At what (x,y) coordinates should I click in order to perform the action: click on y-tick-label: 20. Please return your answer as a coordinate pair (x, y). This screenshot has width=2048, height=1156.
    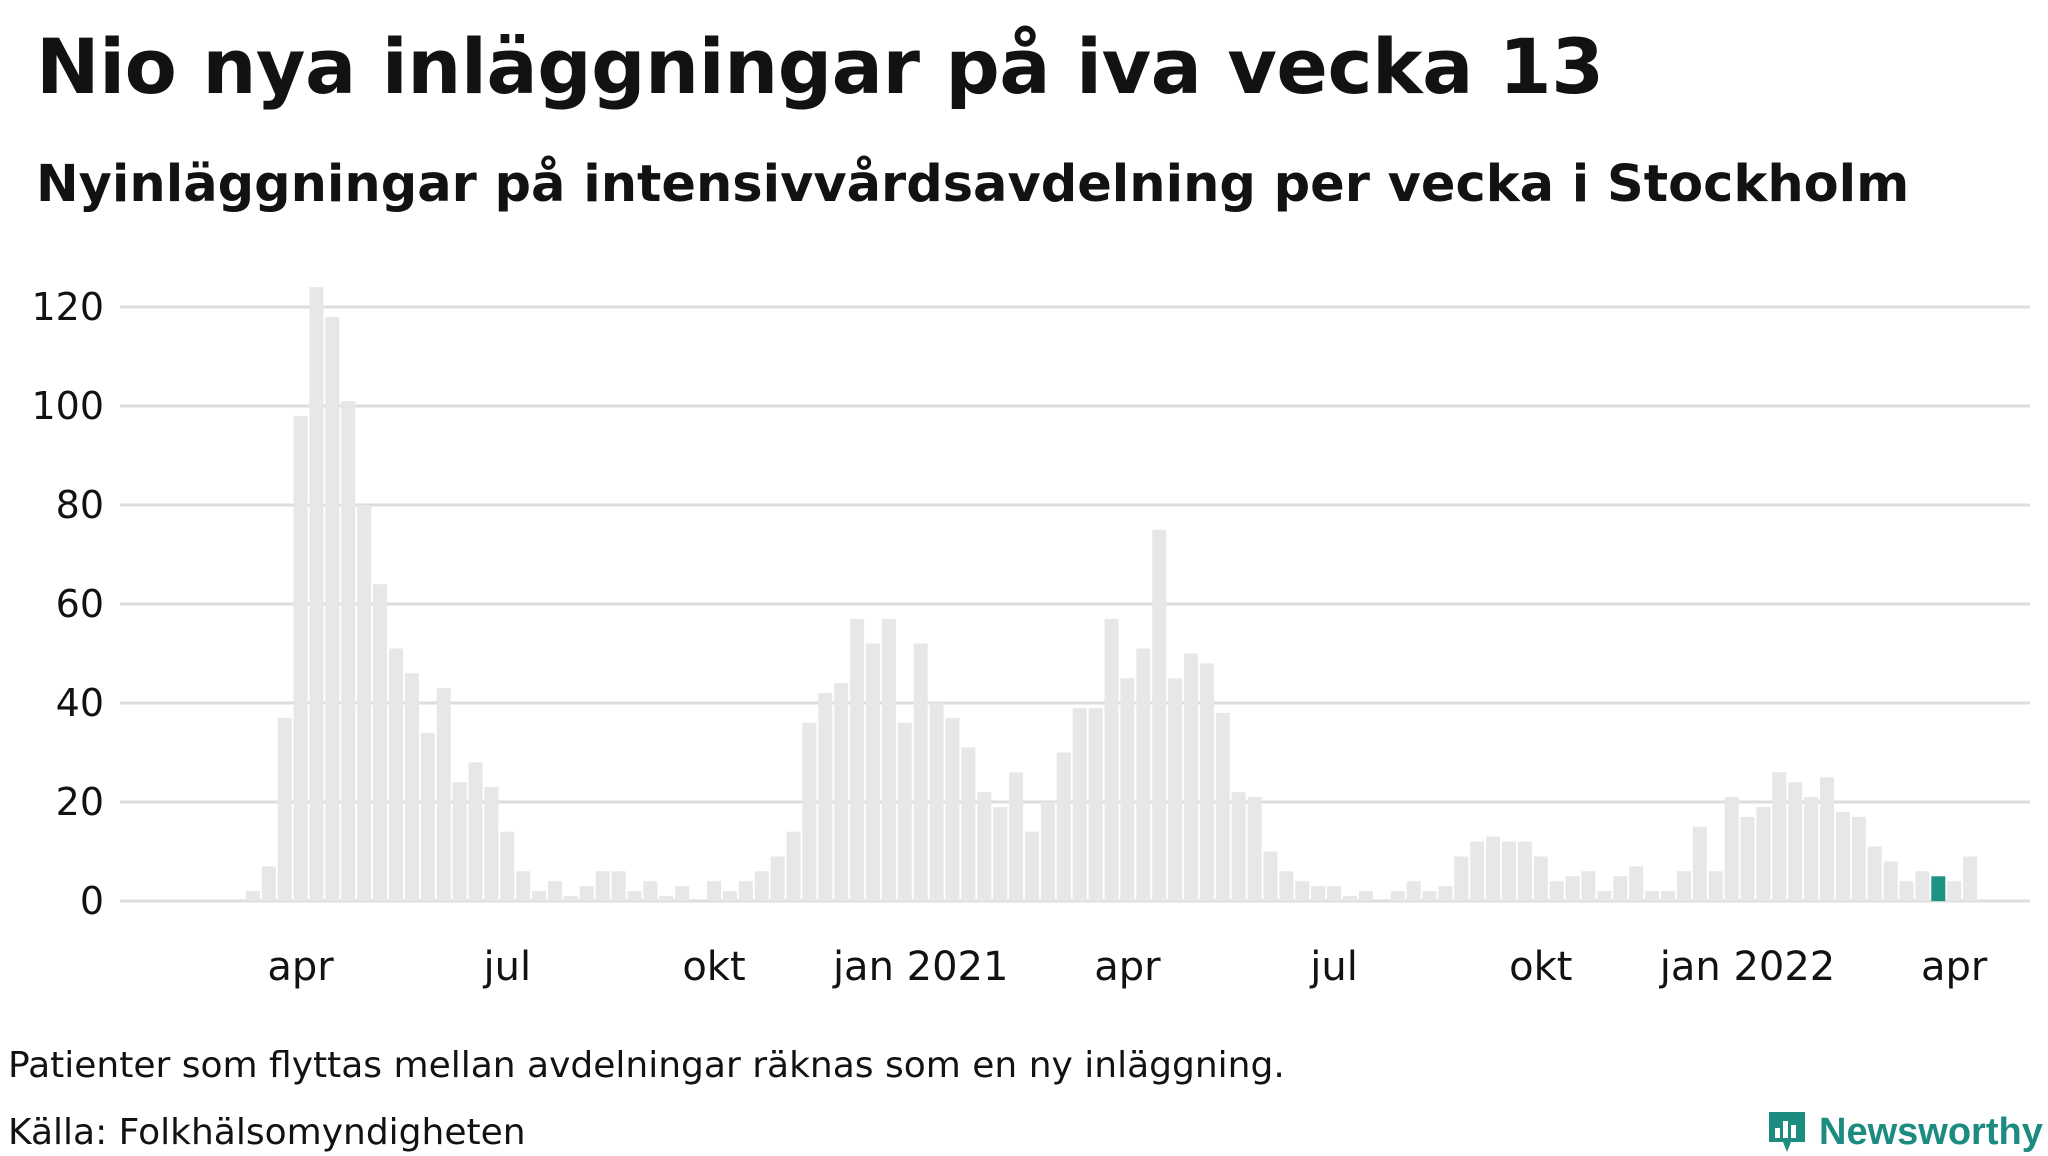
    Looking at the image, I should click on (80, 802).